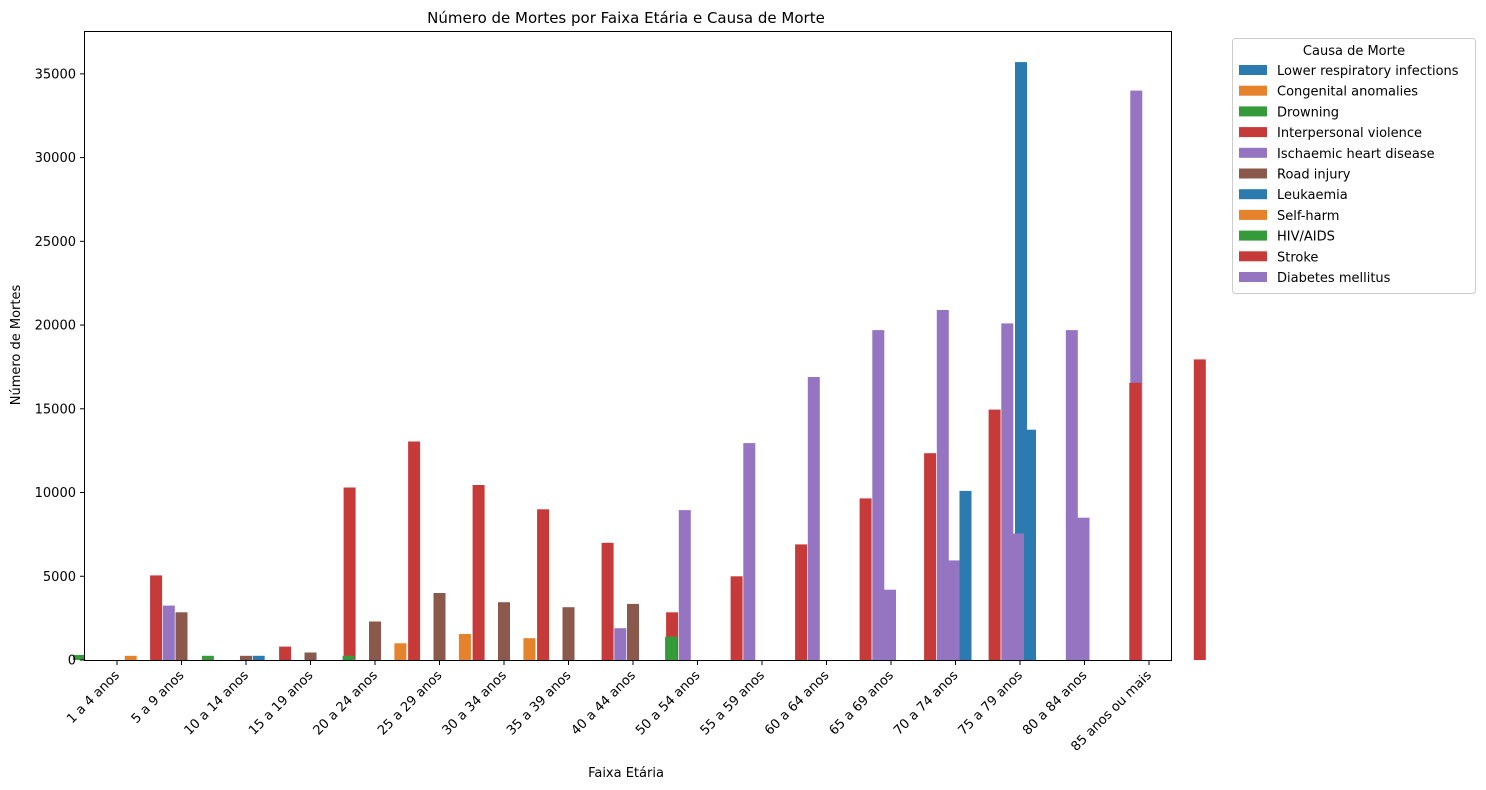  Describe the element at coordinates (1253, 277) in the screenshot. I see `legend-swatch-diabetes-mellitus` at that location.